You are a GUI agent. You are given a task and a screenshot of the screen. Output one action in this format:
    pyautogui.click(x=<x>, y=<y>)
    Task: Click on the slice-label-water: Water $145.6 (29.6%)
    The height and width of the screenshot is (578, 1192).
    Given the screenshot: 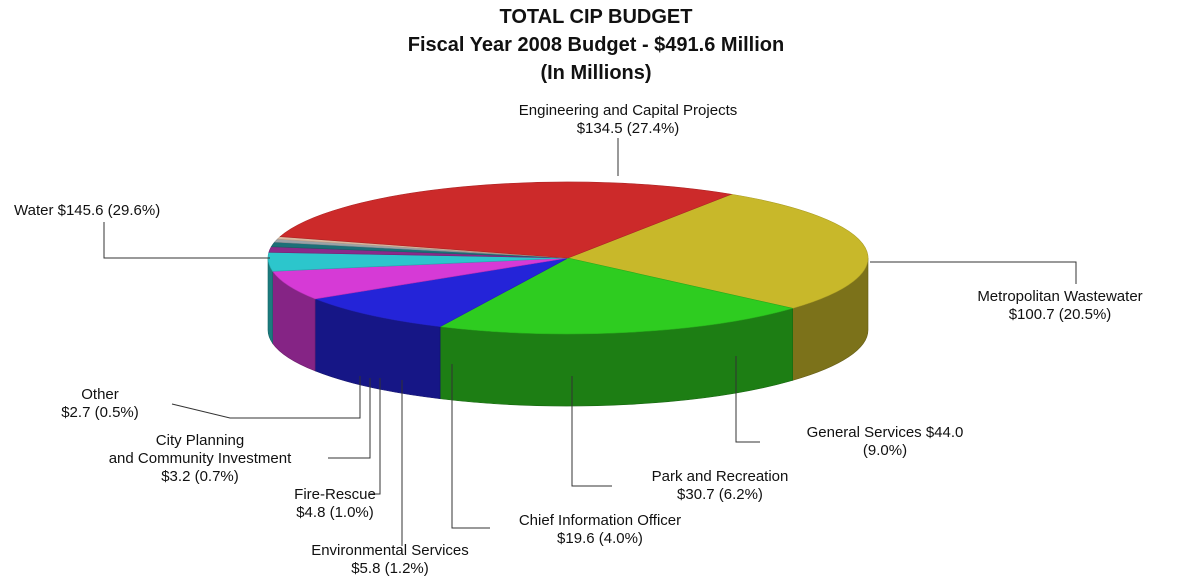 What is the action you would take?
    pyautogui.click(x=87, y=210)
    